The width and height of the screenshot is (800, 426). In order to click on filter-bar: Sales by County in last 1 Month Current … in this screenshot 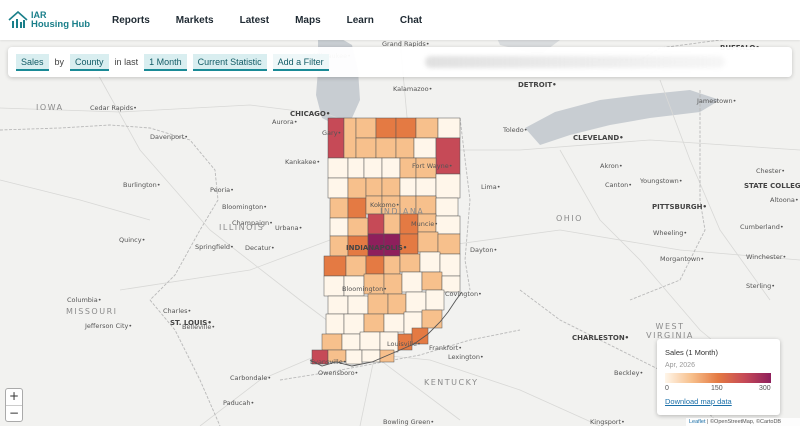, I will do `click(400, 62)`.